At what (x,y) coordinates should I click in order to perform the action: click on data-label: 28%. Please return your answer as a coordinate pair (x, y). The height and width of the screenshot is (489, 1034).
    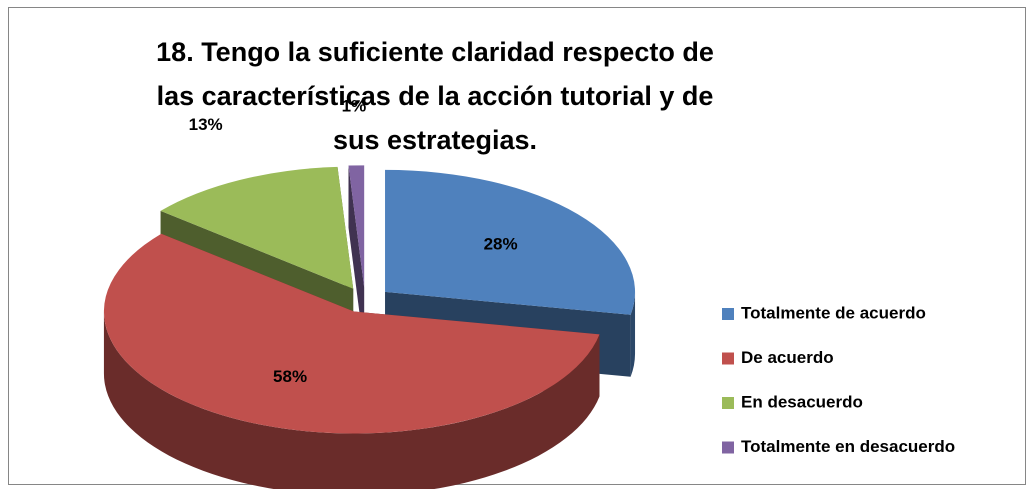
    Looking at the image, I should click on (501, 244).